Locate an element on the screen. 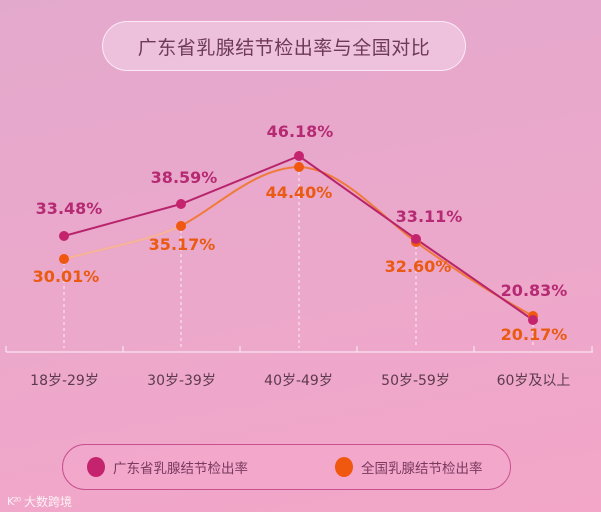  legend-item-guangdong: 广东省乳腺结节检出率 is located at coordinates (167, 467).